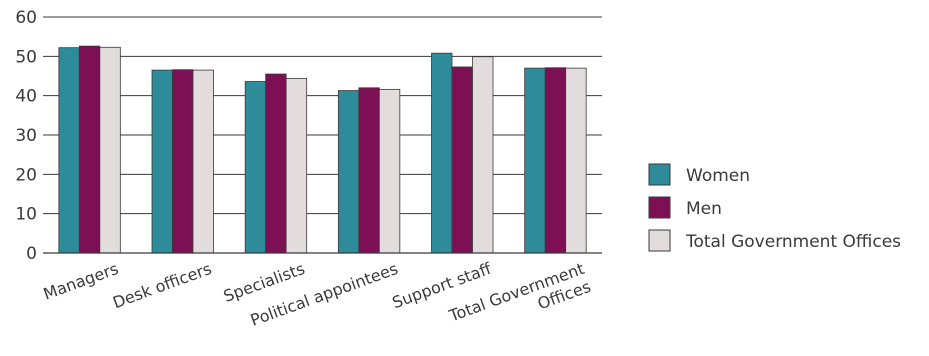 Image resolution: width=929 pixels, height=356 pixels. What do you see at coordinates (31, 254) in the screenshot?
I see `y-tick-label: 0` at bounding box center [31, 254].